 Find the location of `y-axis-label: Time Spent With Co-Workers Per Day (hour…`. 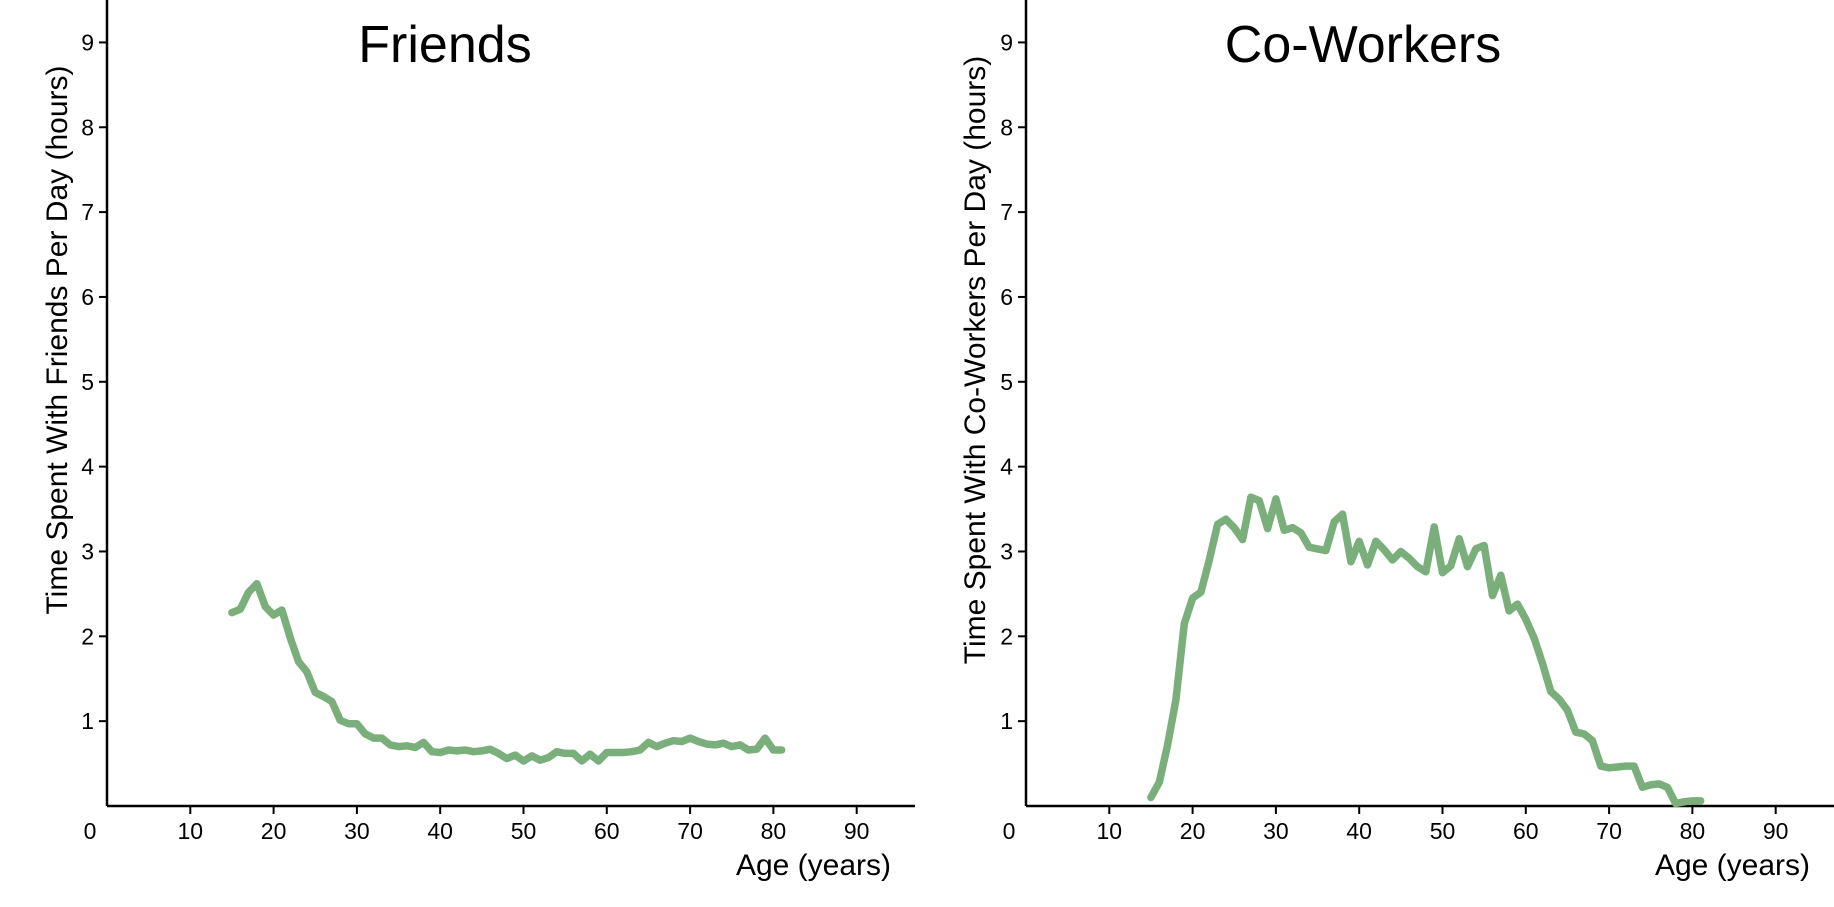

y-axis-label: Time Spent With Co-Workers Per Day (hour… is located at coordinates (975, 360).